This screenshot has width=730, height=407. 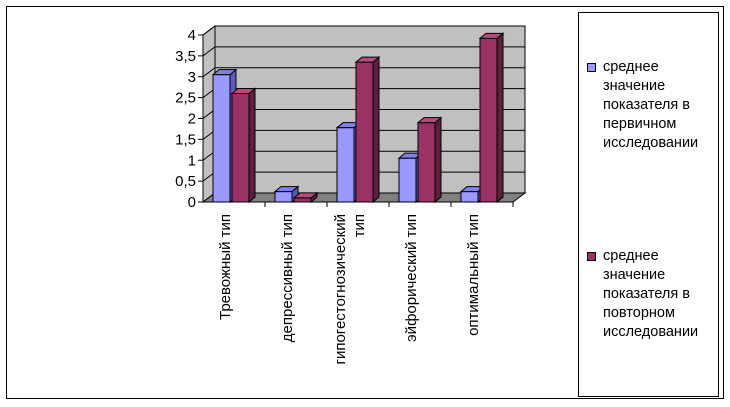 I want to click on x-tick-label: эйфорический тип, so click(x=411, y=278).